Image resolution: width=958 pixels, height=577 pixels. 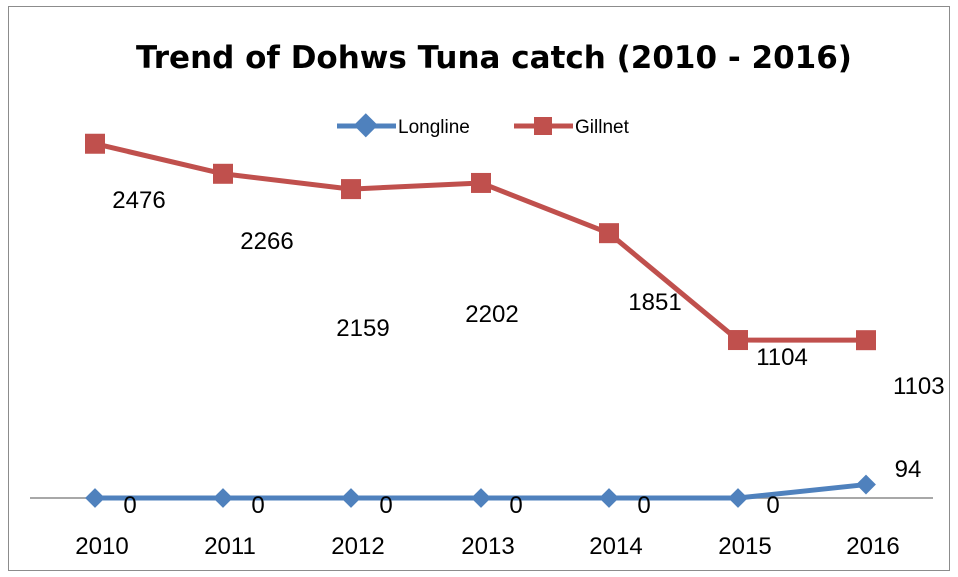 What do you see at coordinates (230, 546) in the screenshot?
I see `x-tick-label-2011: 2011` at bounding box center [230, 546].